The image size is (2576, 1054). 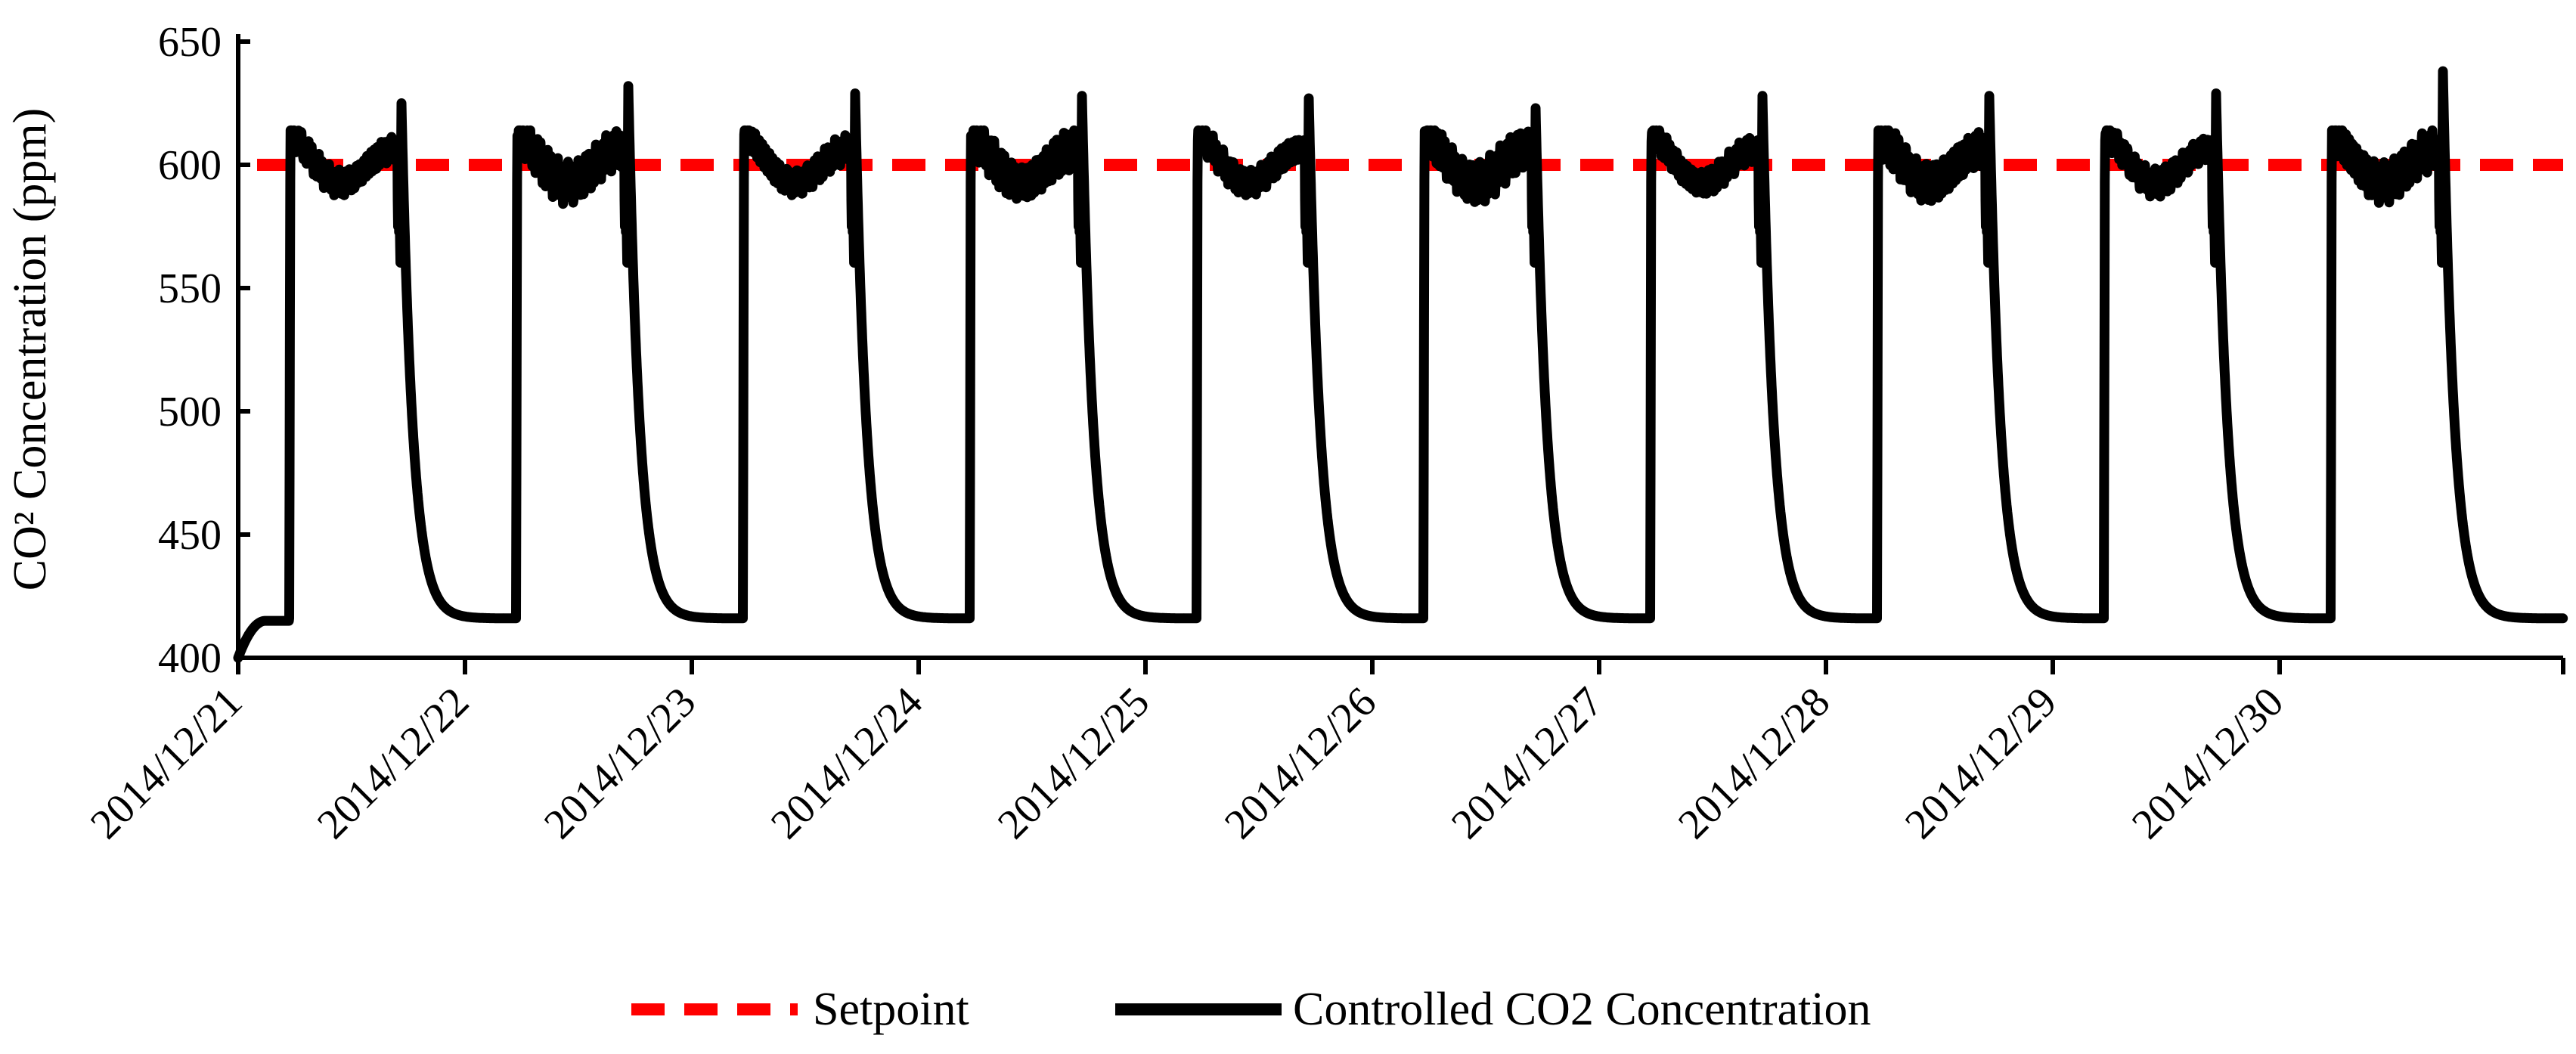 What do you see at coordinates (1754, 763) in the screenshot?
I see `x-tick-label-7: 2014/12/28` at bounding box center [1754, 763].